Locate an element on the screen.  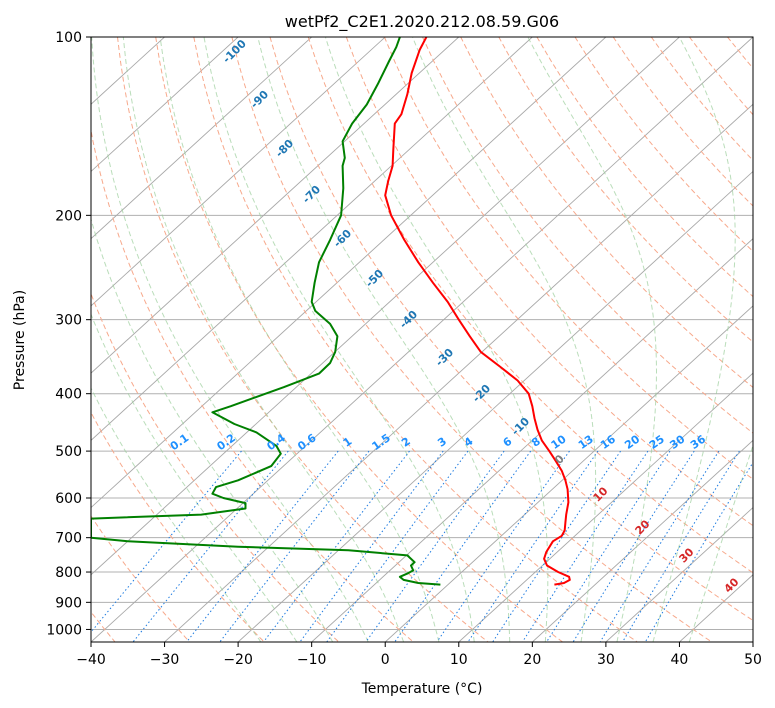
dry-adiabat-label: 30 is located at coordinates (687, 555).